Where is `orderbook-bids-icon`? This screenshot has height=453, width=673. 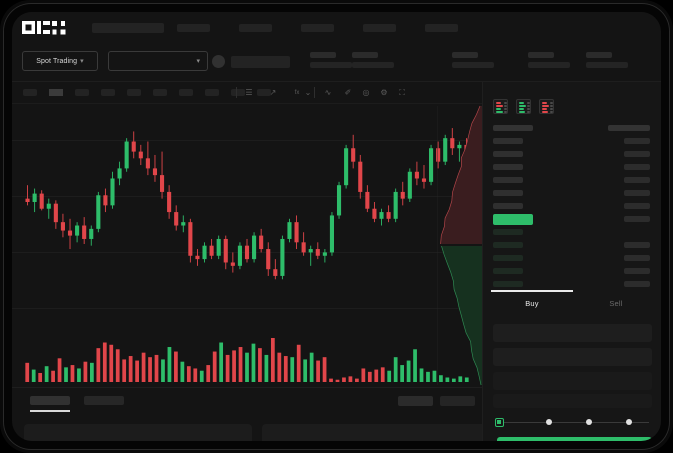 orderbook-bids-icon is located at coordinates (523, 106).